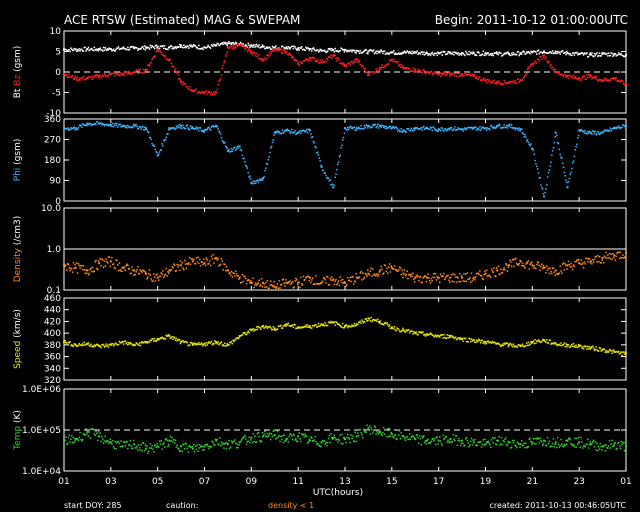  Describe the element at coordinates (391, 482) in the screenshot. I see `x-tick-label: 15` at that location.